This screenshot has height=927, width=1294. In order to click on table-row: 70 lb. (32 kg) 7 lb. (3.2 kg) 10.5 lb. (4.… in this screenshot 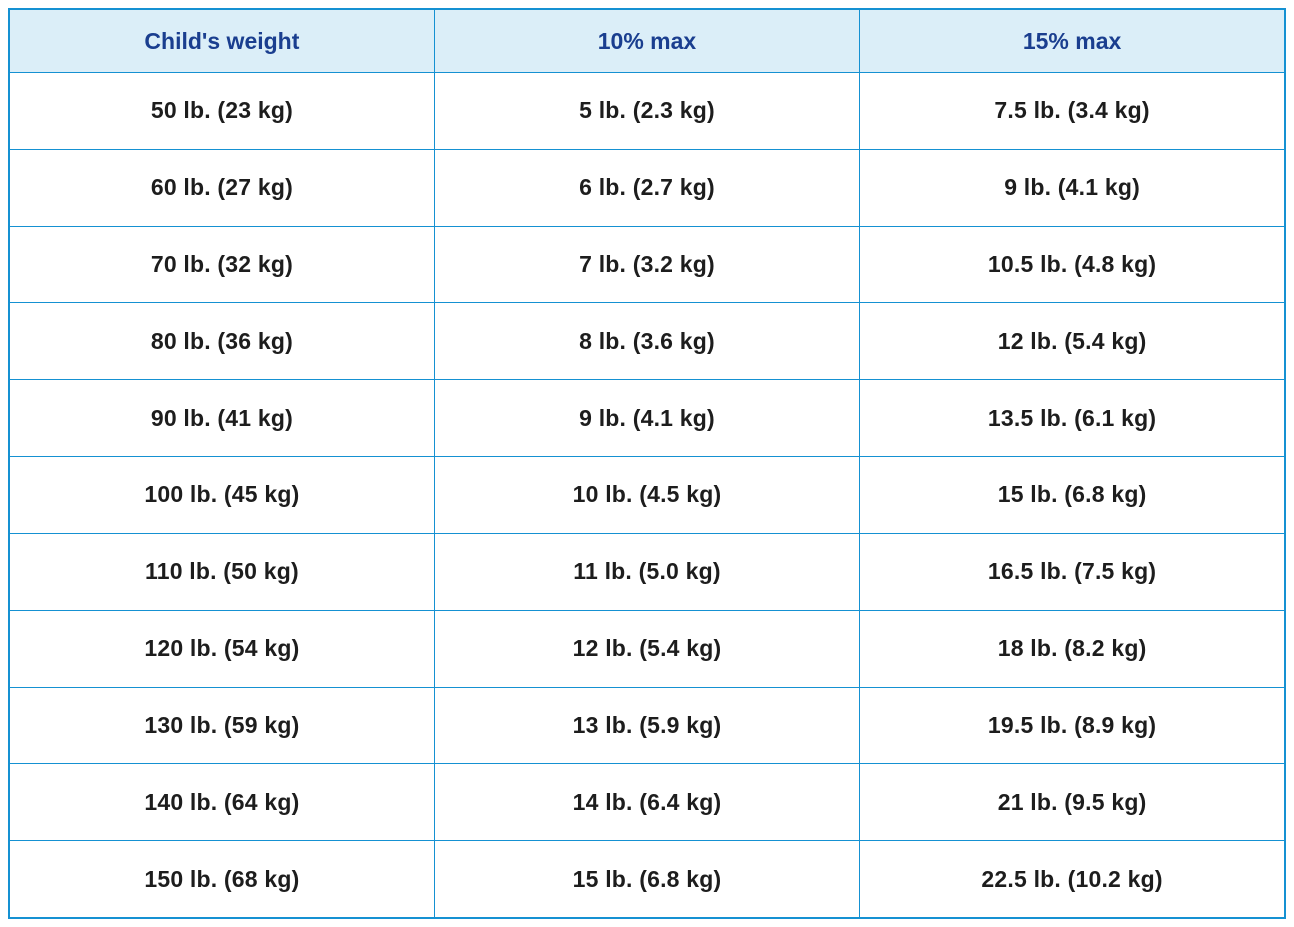, I will do `click(647, 264)`.